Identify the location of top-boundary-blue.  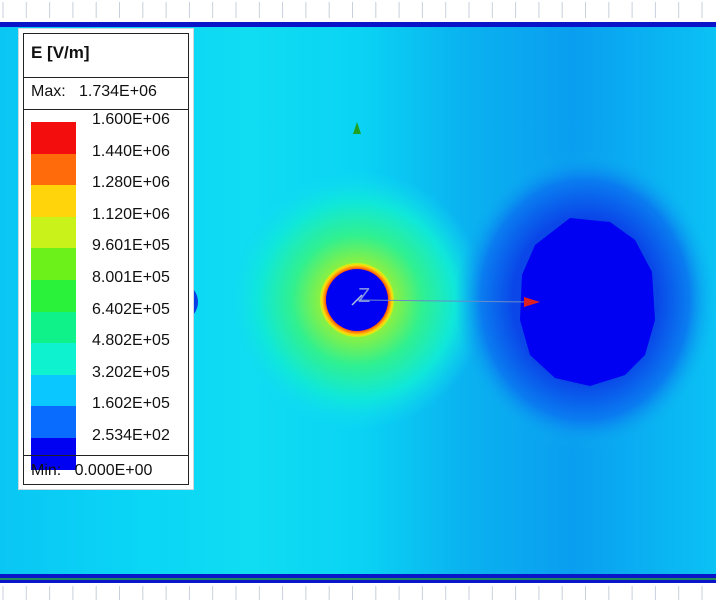
(358, 24).